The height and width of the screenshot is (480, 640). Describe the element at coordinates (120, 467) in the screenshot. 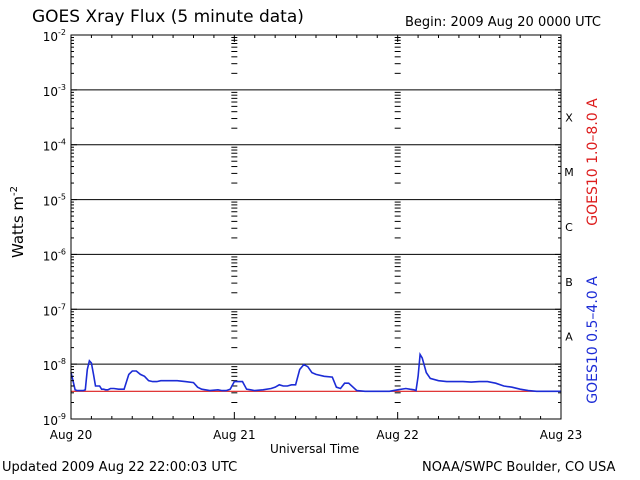

I see `updated-timestamp: Updated 2009 Aug 22 22:00:03 UTC` at that location.